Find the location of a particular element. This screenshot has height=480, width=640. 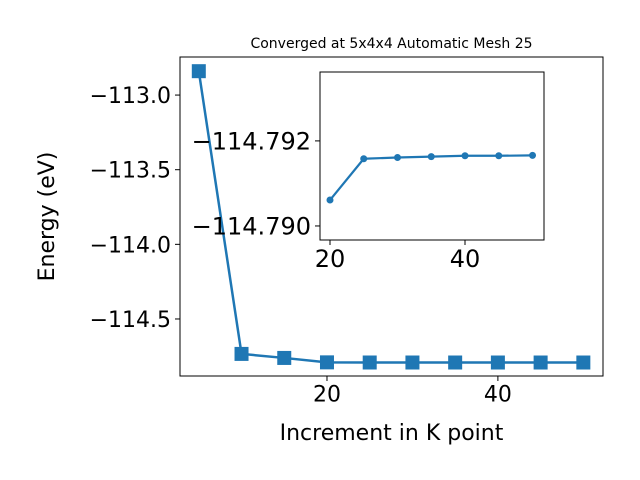

y-tick-label: −113.0 is located at coordinates (130, 96).